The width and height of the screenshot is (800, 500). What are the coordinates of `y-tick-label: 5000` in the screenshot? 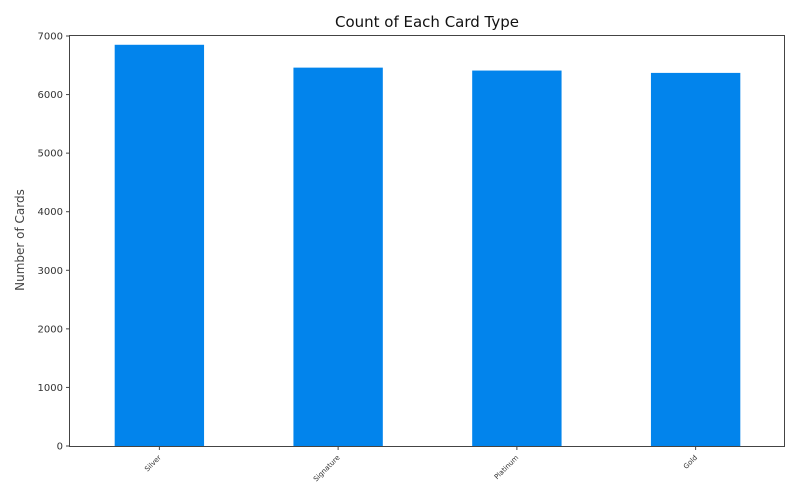 It's located at (50, 154).